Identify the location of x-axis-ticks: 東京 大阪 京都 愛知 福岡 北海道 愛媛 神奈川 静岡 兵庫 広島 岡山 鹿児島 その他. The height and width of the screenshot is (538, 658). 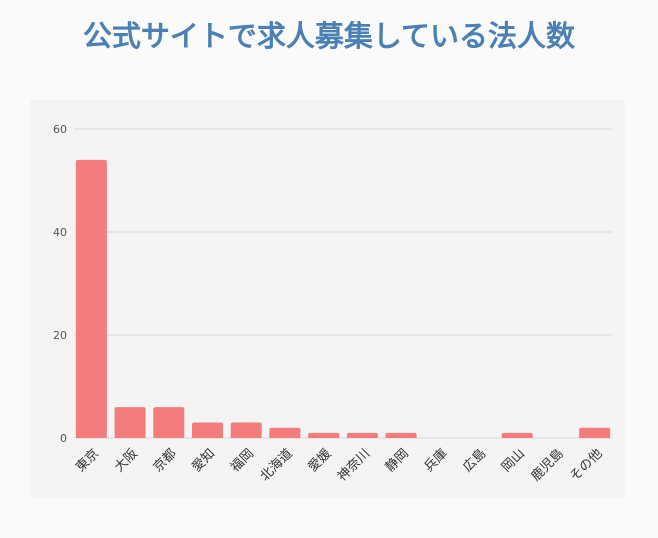
(338, 465).